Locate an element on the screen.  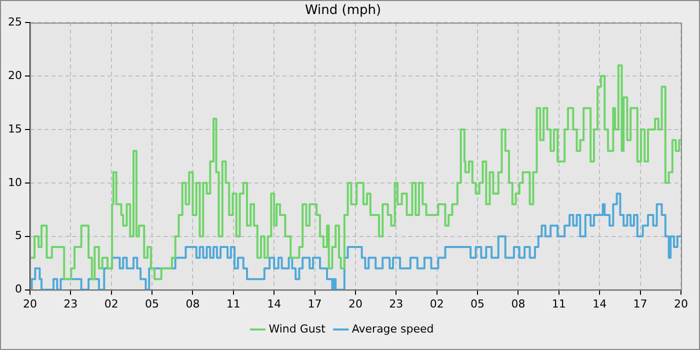
y-tick-label: 20 is located at coordinates (15, 75).